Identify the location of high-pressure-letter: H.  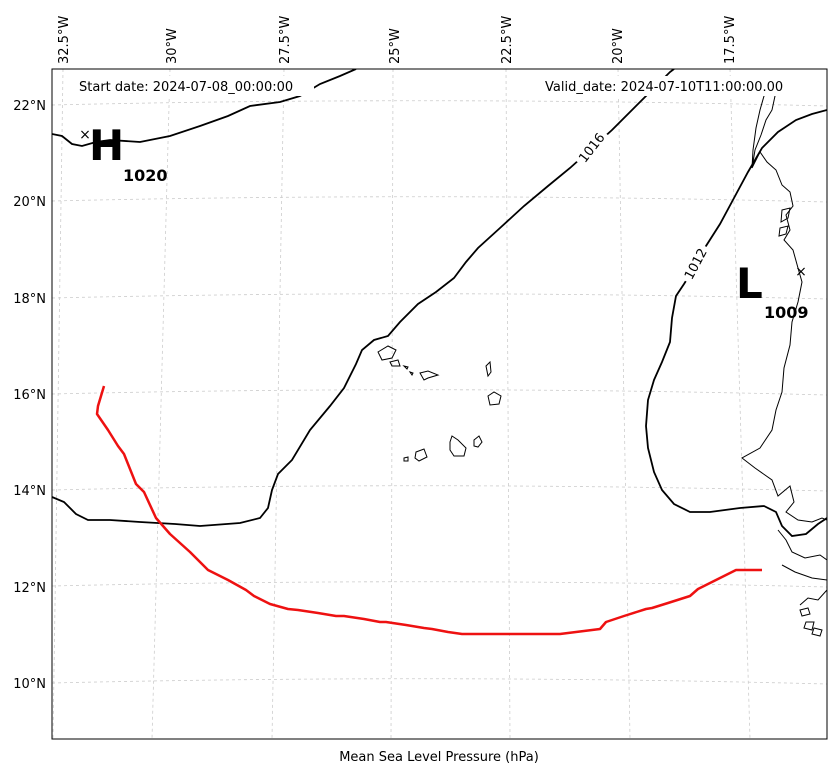
(106, 145).